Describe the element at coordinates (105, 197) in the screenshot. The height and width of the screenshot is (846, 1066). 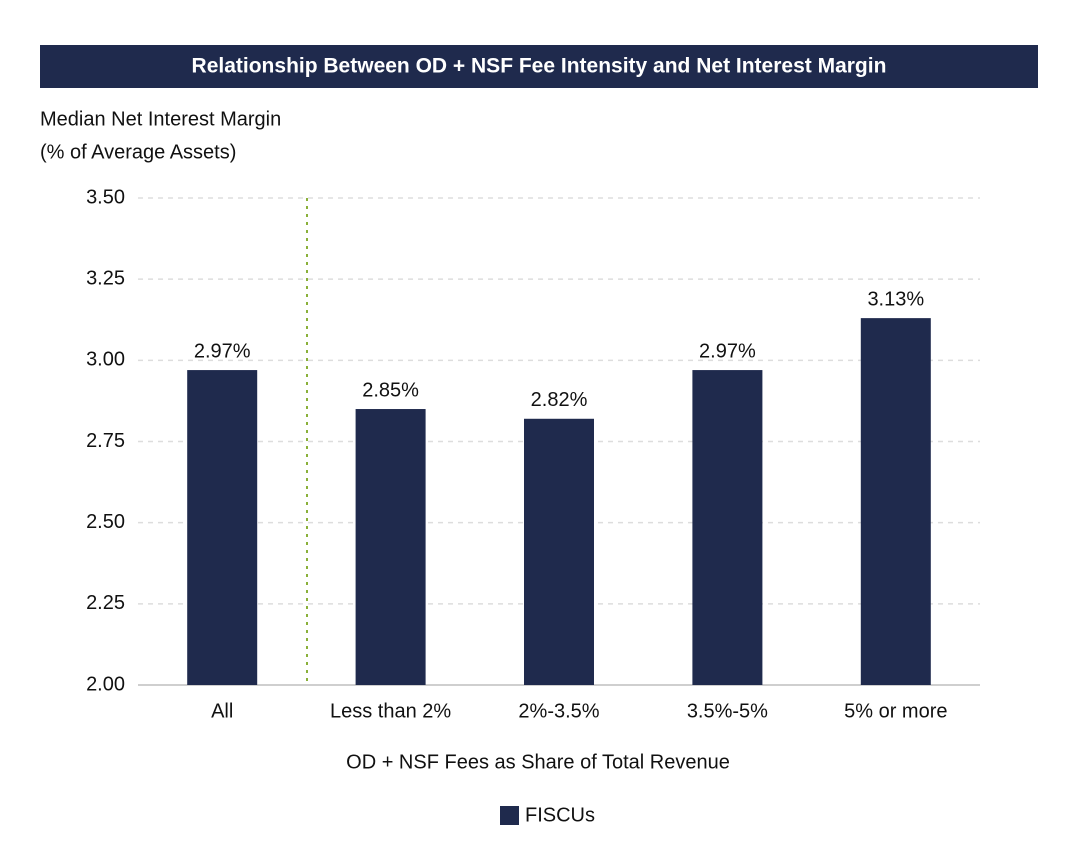
I see `y-tick-label: 3.50` at that location.